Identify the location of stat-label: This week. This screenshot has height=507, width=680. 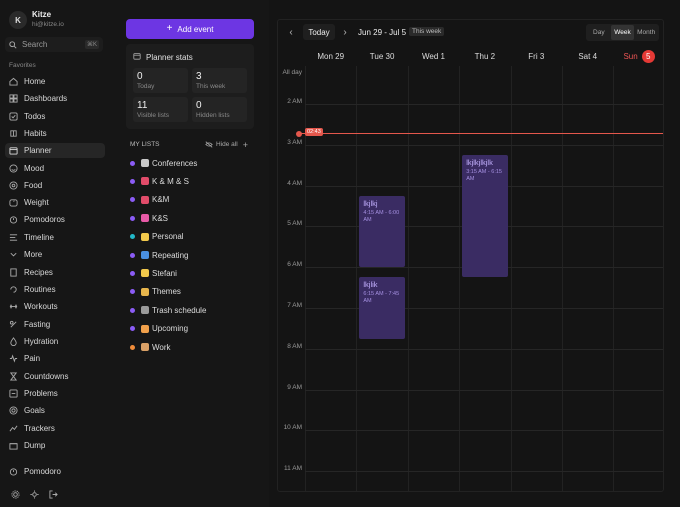
(219, 86).